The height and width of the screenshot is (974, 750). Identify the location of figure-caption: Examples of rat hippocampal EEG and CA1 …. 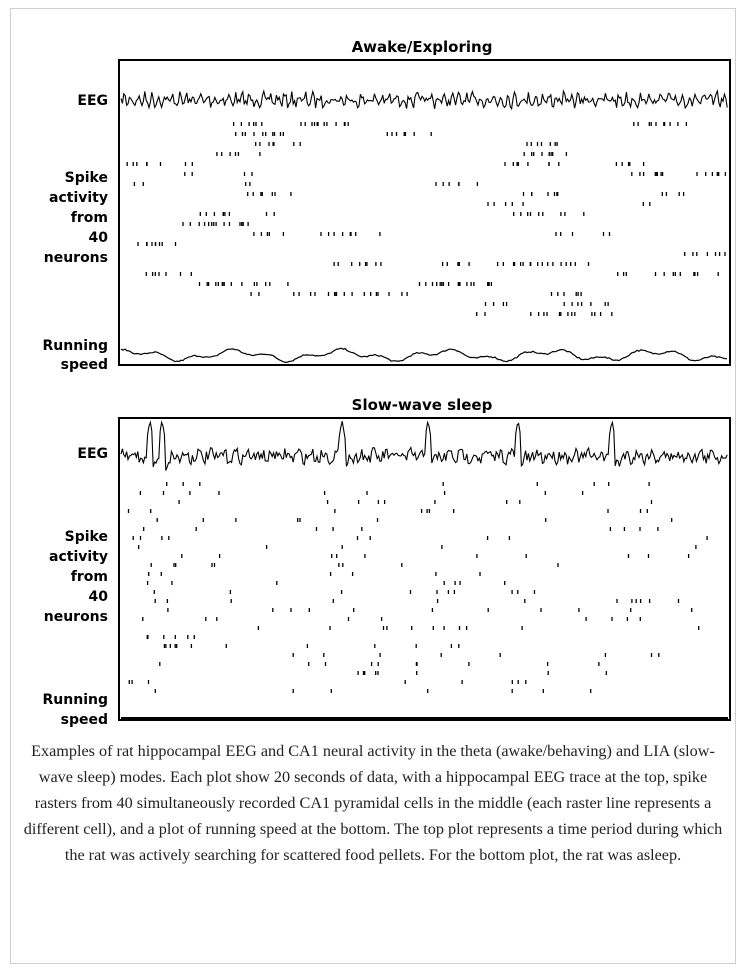
(373, 803).